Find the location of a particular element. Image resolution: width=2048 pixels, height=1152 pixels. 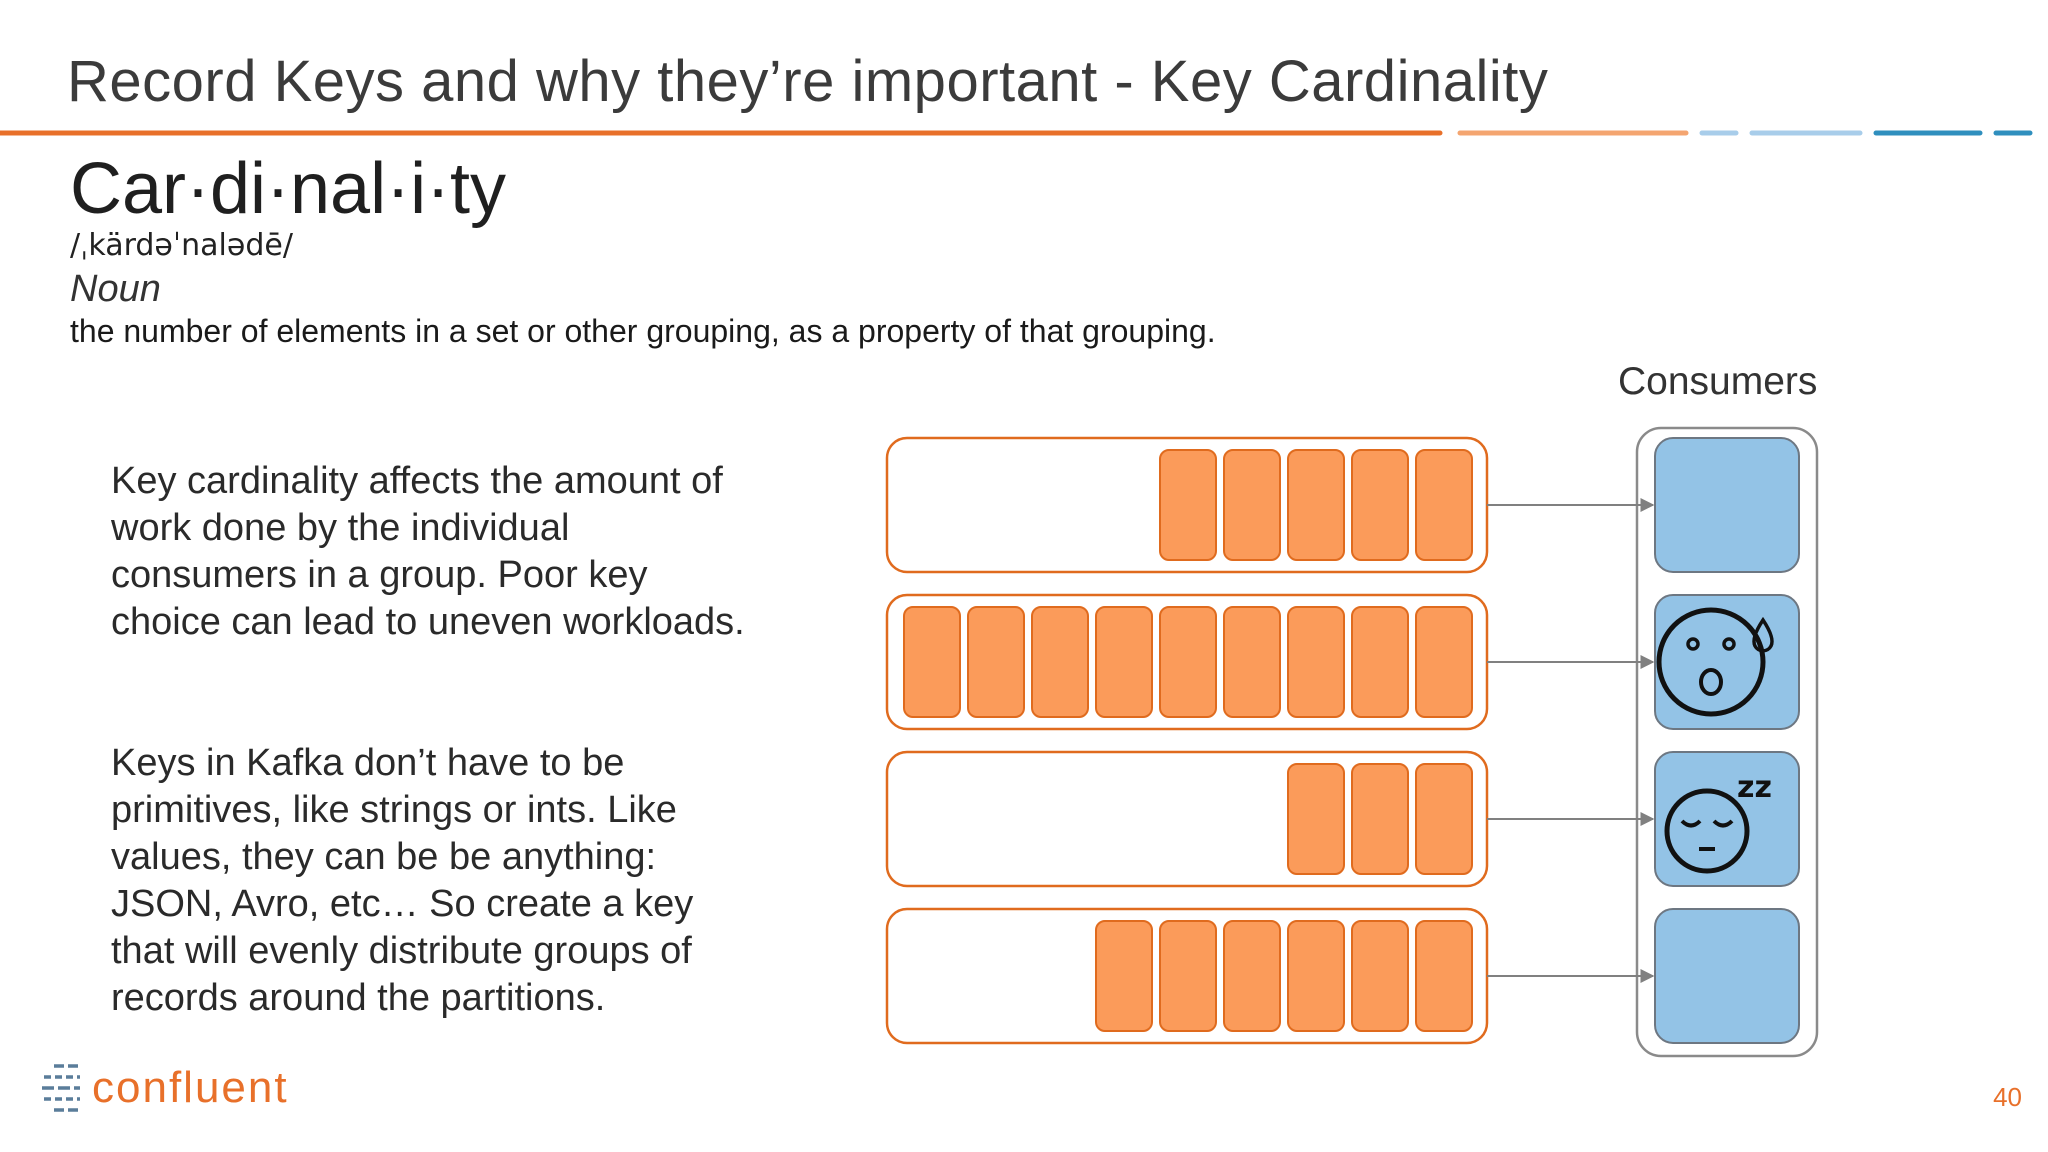

stressed-face-icon is located at coordinates (1715, 662).